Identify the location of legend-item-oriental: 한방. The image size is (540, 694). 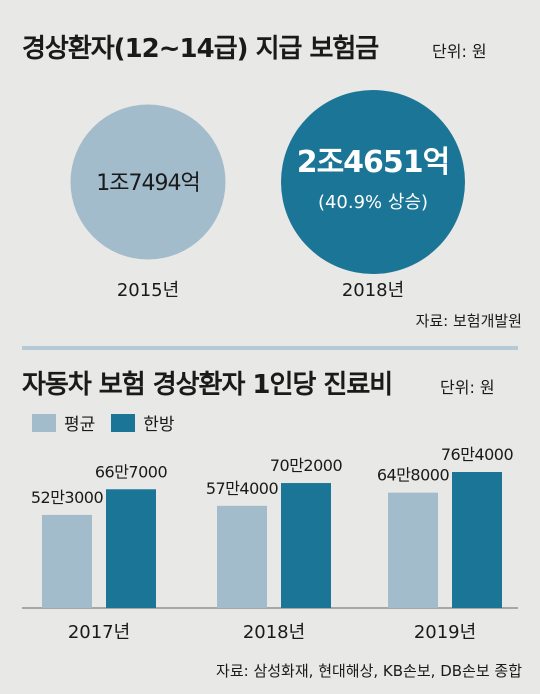
(143, 422).